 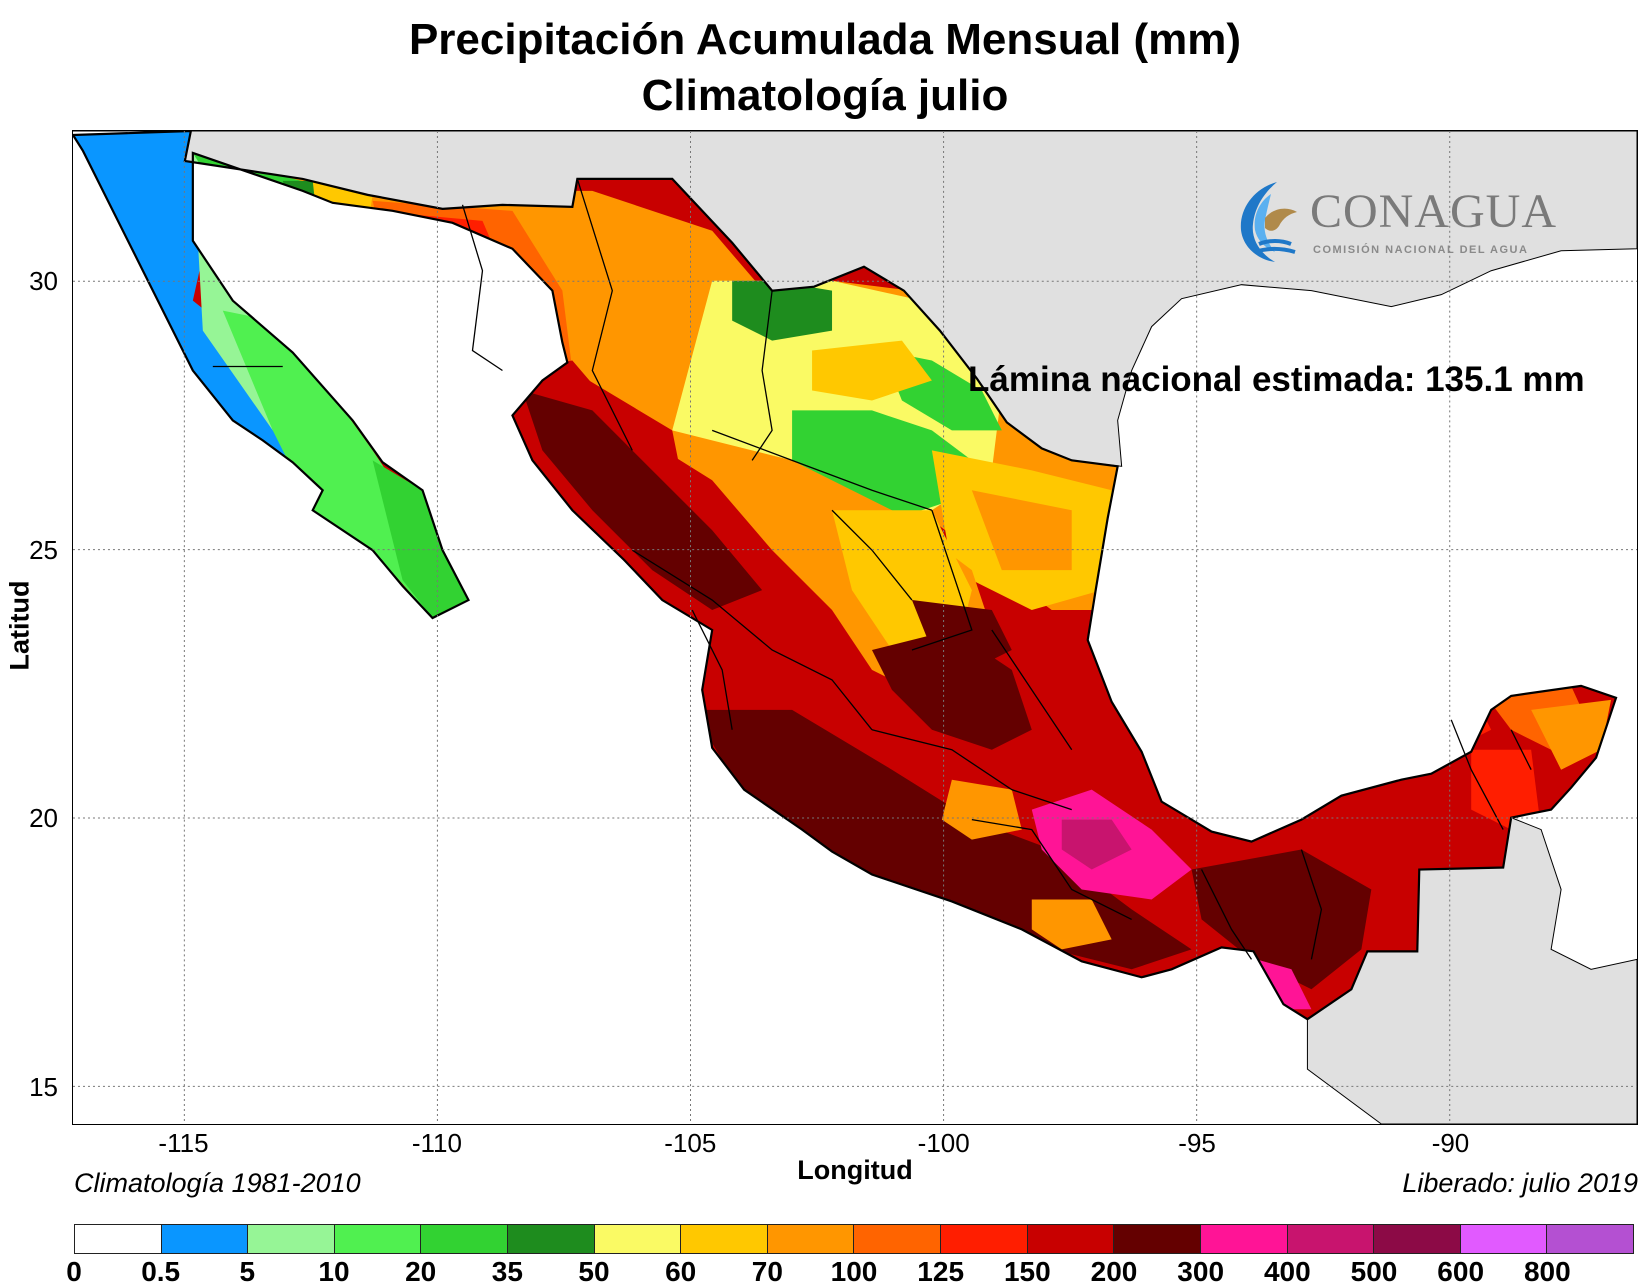 I want to click on legend-tick-label: 600, so click(x=1461, y=1271).